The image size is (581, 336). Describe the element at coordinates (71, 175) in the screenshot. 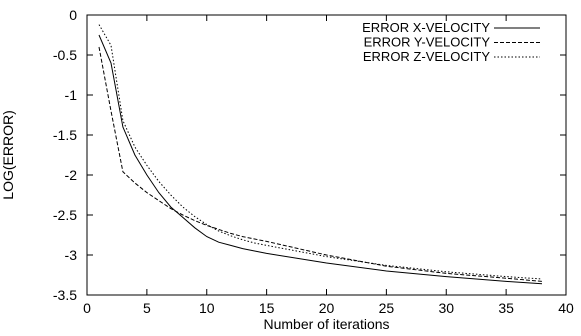

I see `y-tick-label: -2` at that location.